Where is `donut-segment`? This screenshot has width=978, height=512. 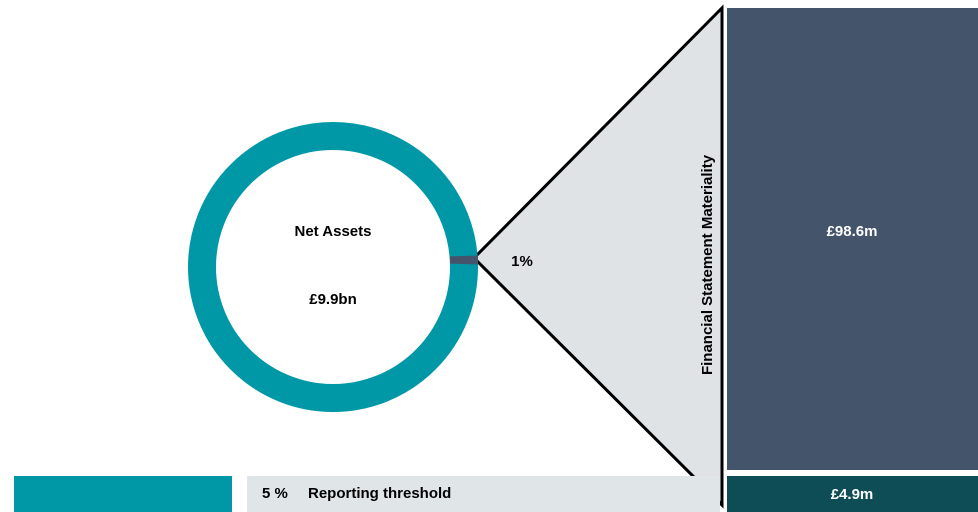 donut-segment is located at coordinates (463, 260).